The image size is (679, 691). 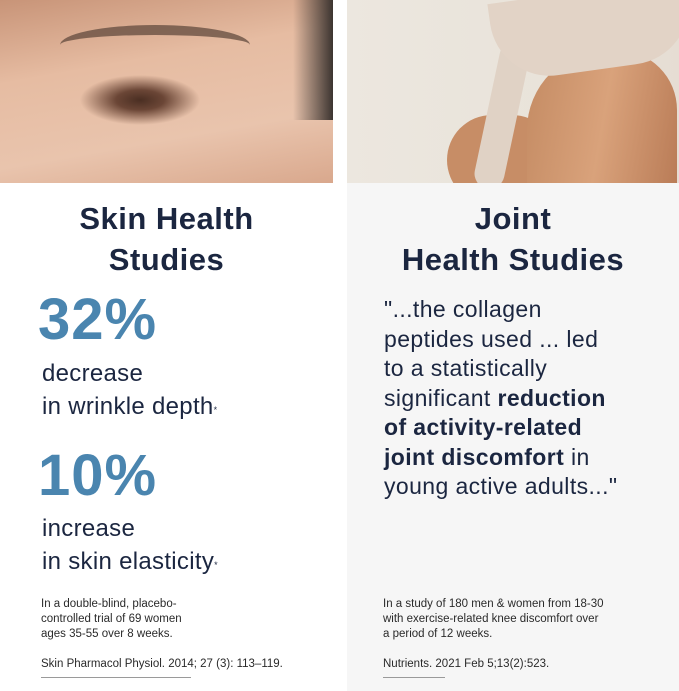 What do you see at coordinates (466, 664) in the screenshot?
I see `joint-study-citation: Nutrients. 2021 Feb 5;13(2):523.` at bounding box center [466, 664].